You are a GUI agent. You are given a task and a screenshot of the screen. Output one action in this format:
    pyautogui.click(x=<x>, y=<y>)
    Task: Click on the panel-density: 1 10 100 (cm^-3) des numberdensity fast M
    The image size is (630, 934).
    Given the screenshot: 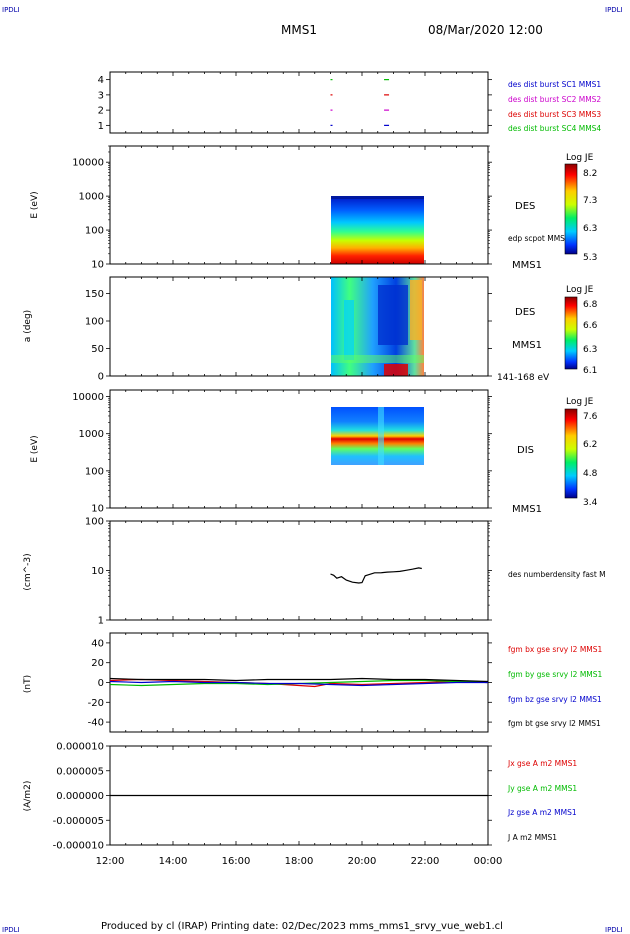 What is the action you would take?
    pyautogui.click(x=314, y=572)
    